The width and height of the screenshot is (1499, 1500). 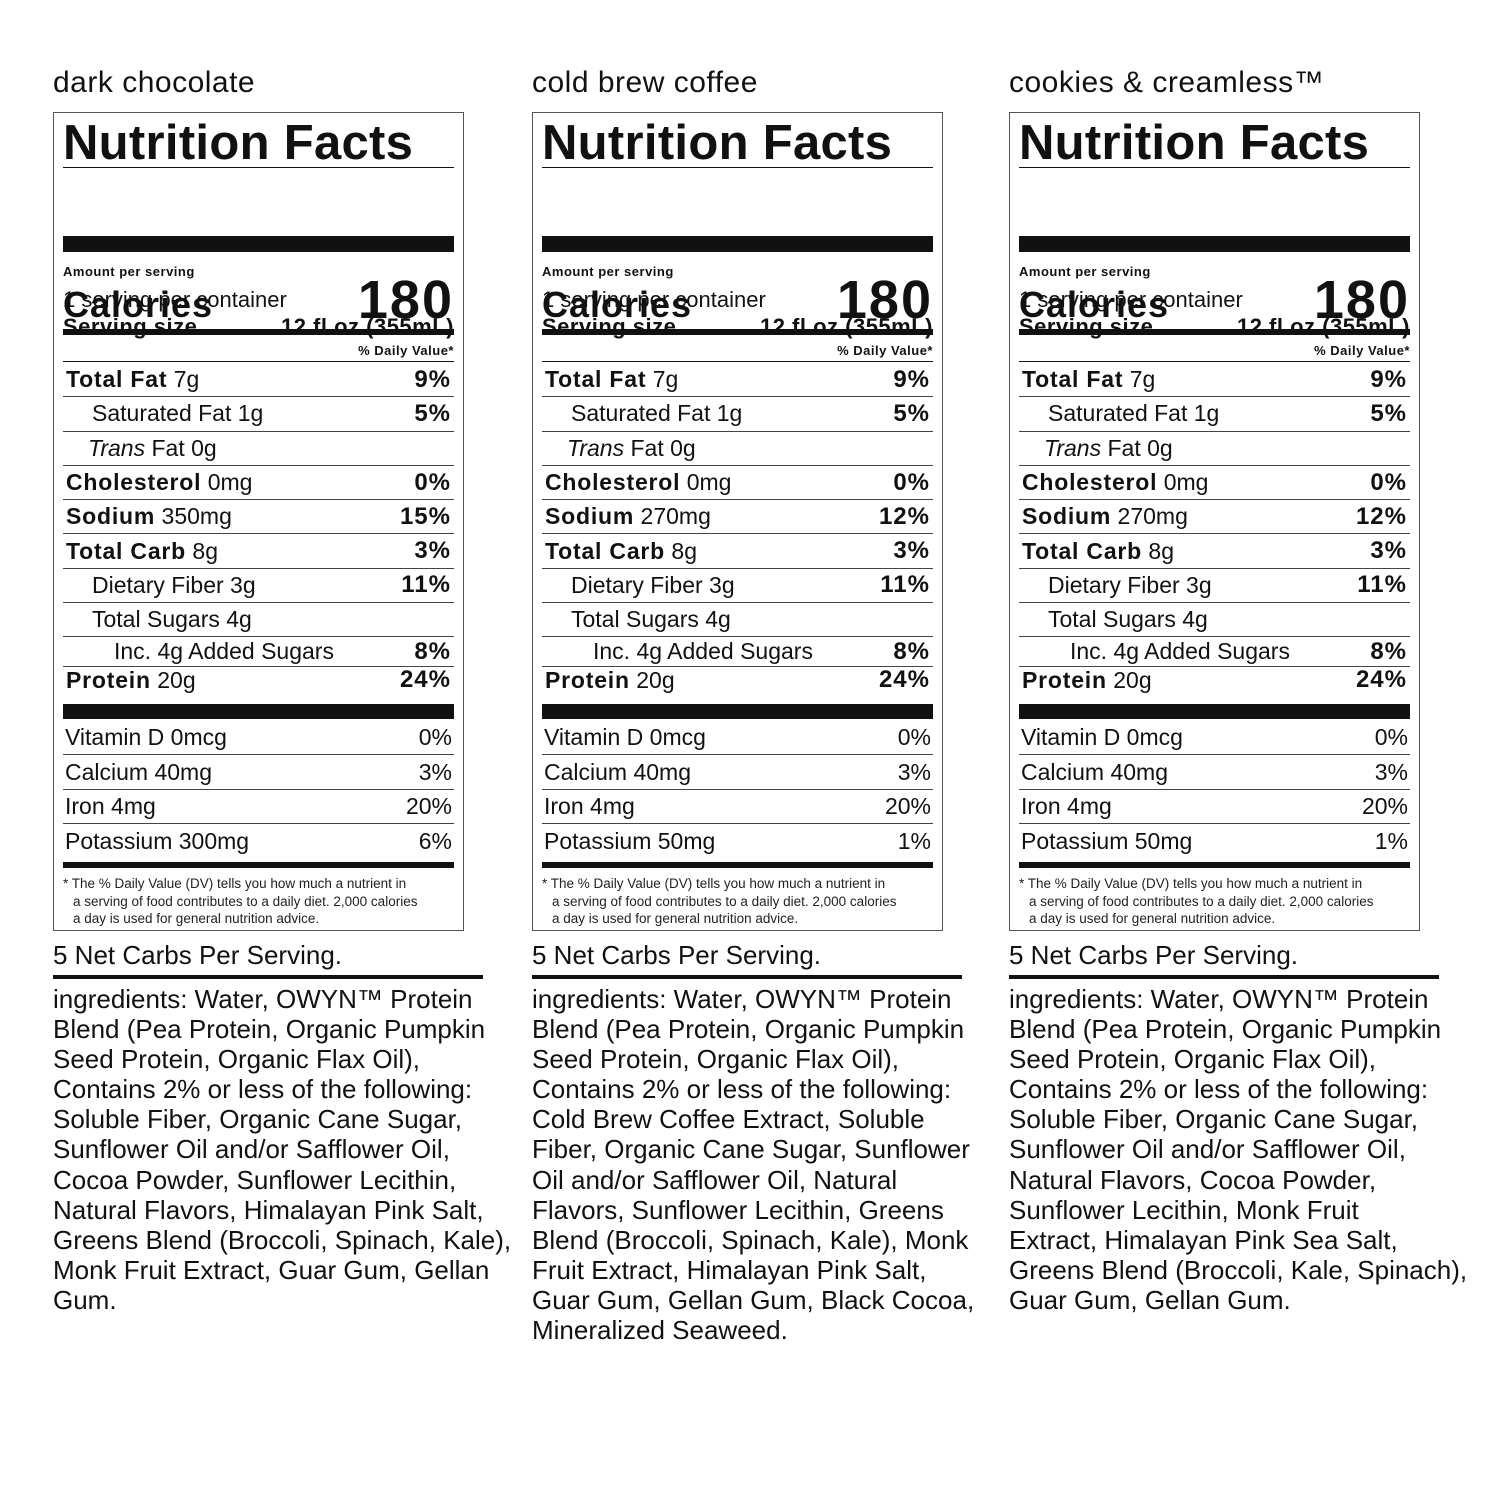 I want to click on ingredients-line: Extract, Himalayan Pink Sea Salt,, so click(x=1249, y=1240).